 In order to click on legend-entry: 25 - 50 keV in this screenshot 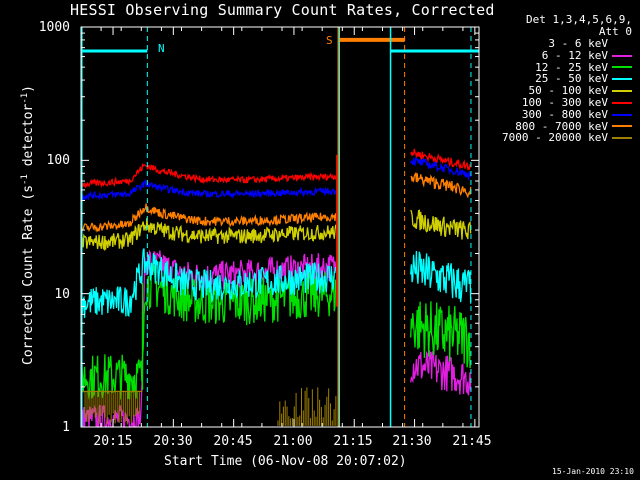, I will do `click(557, 79)`.